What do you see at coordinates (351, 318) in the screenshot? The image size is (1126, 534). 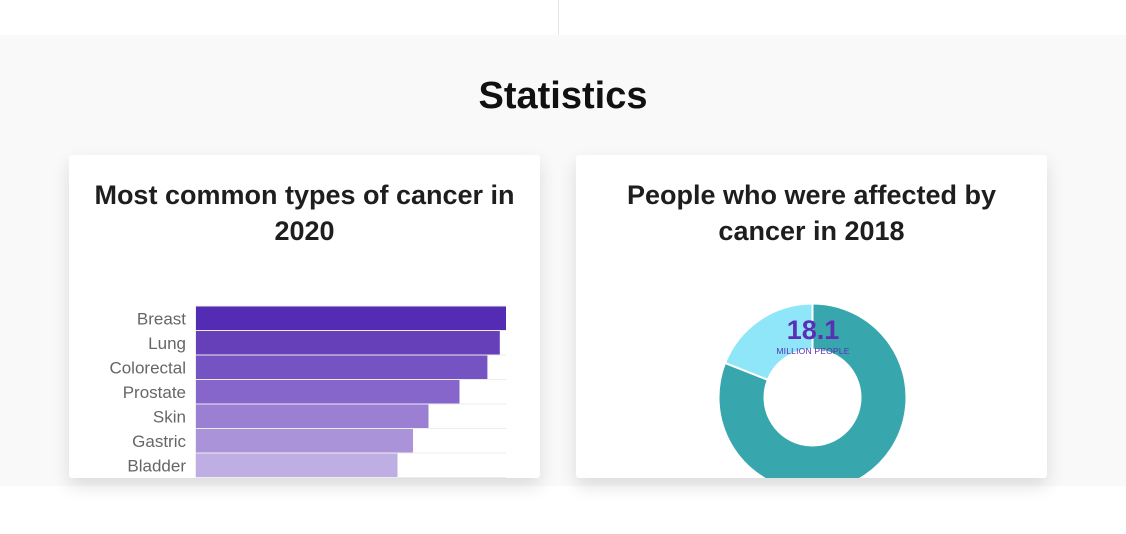 I see `bar-breast` at bounding box center [351, 318].